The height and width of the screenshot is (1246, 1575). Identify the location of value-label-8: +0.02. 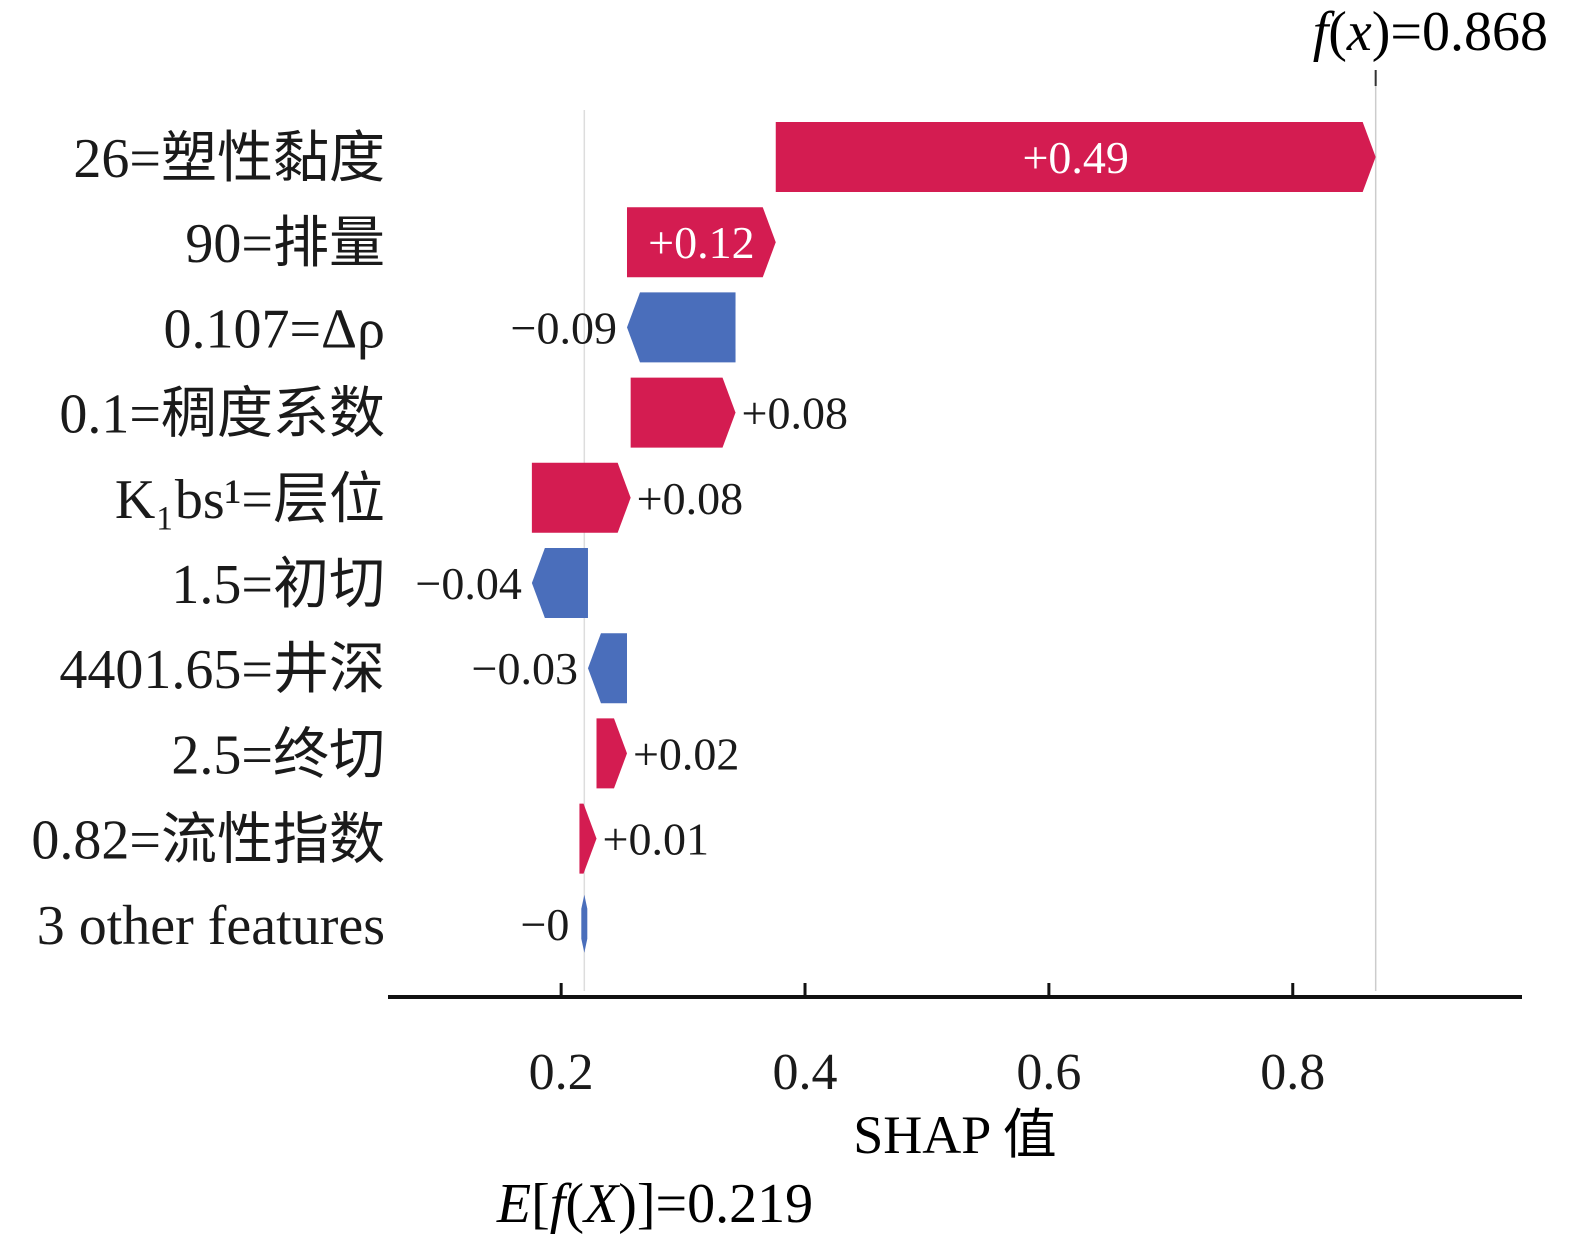
(686, 753).